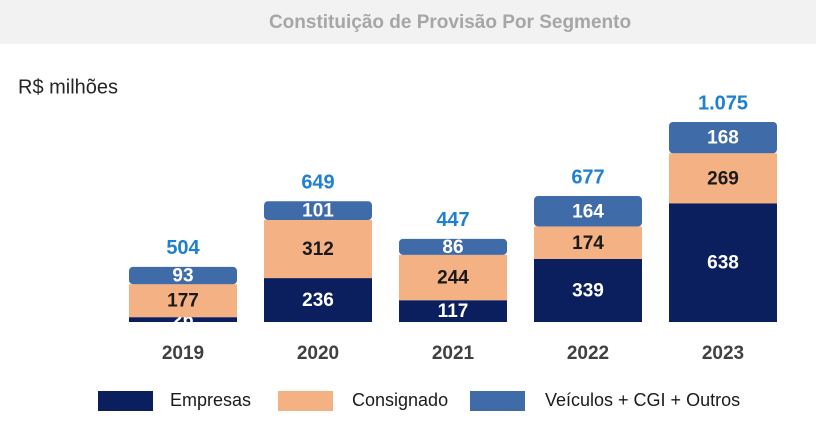 This screenshot has width=816, height=421. I want to click on data-label: 638, so click(723, 263).